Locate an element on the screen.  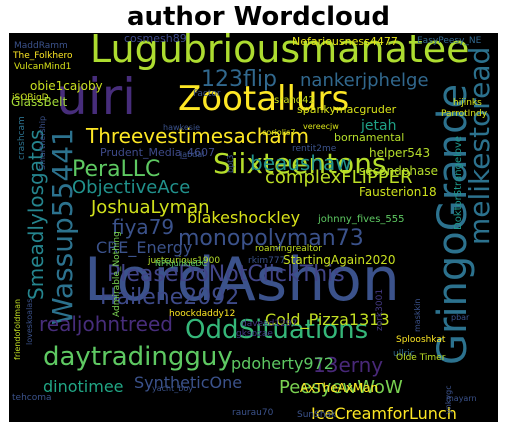
word-axtheaxman: AxTheAxMan is located at coordinates (339, 388).